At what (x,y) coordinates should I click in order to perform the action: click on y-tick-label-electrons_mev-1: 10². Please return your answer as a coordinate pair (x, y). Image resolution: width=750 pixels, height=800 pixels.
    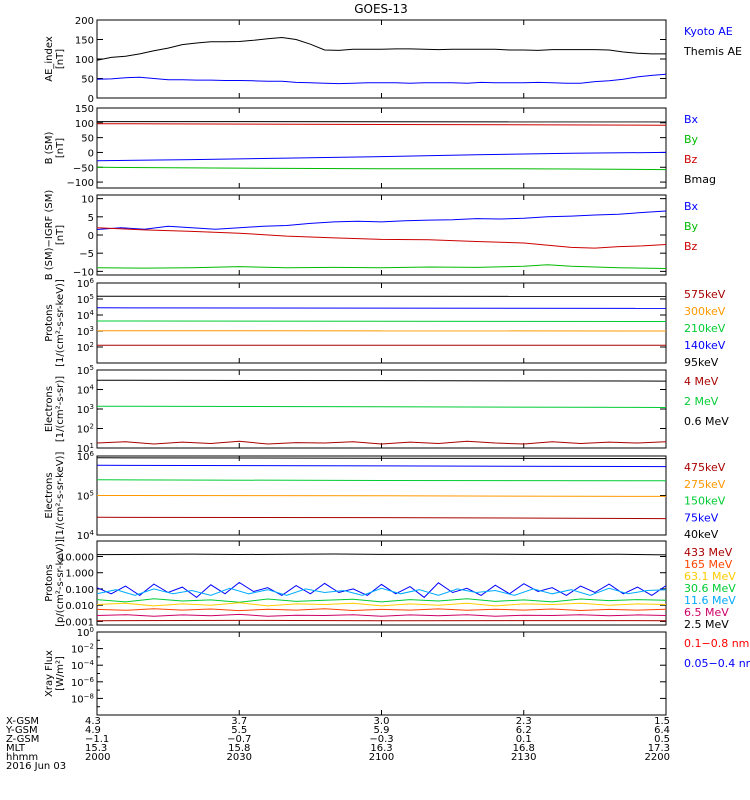
    Looking at the image, I should click on (85, 429).